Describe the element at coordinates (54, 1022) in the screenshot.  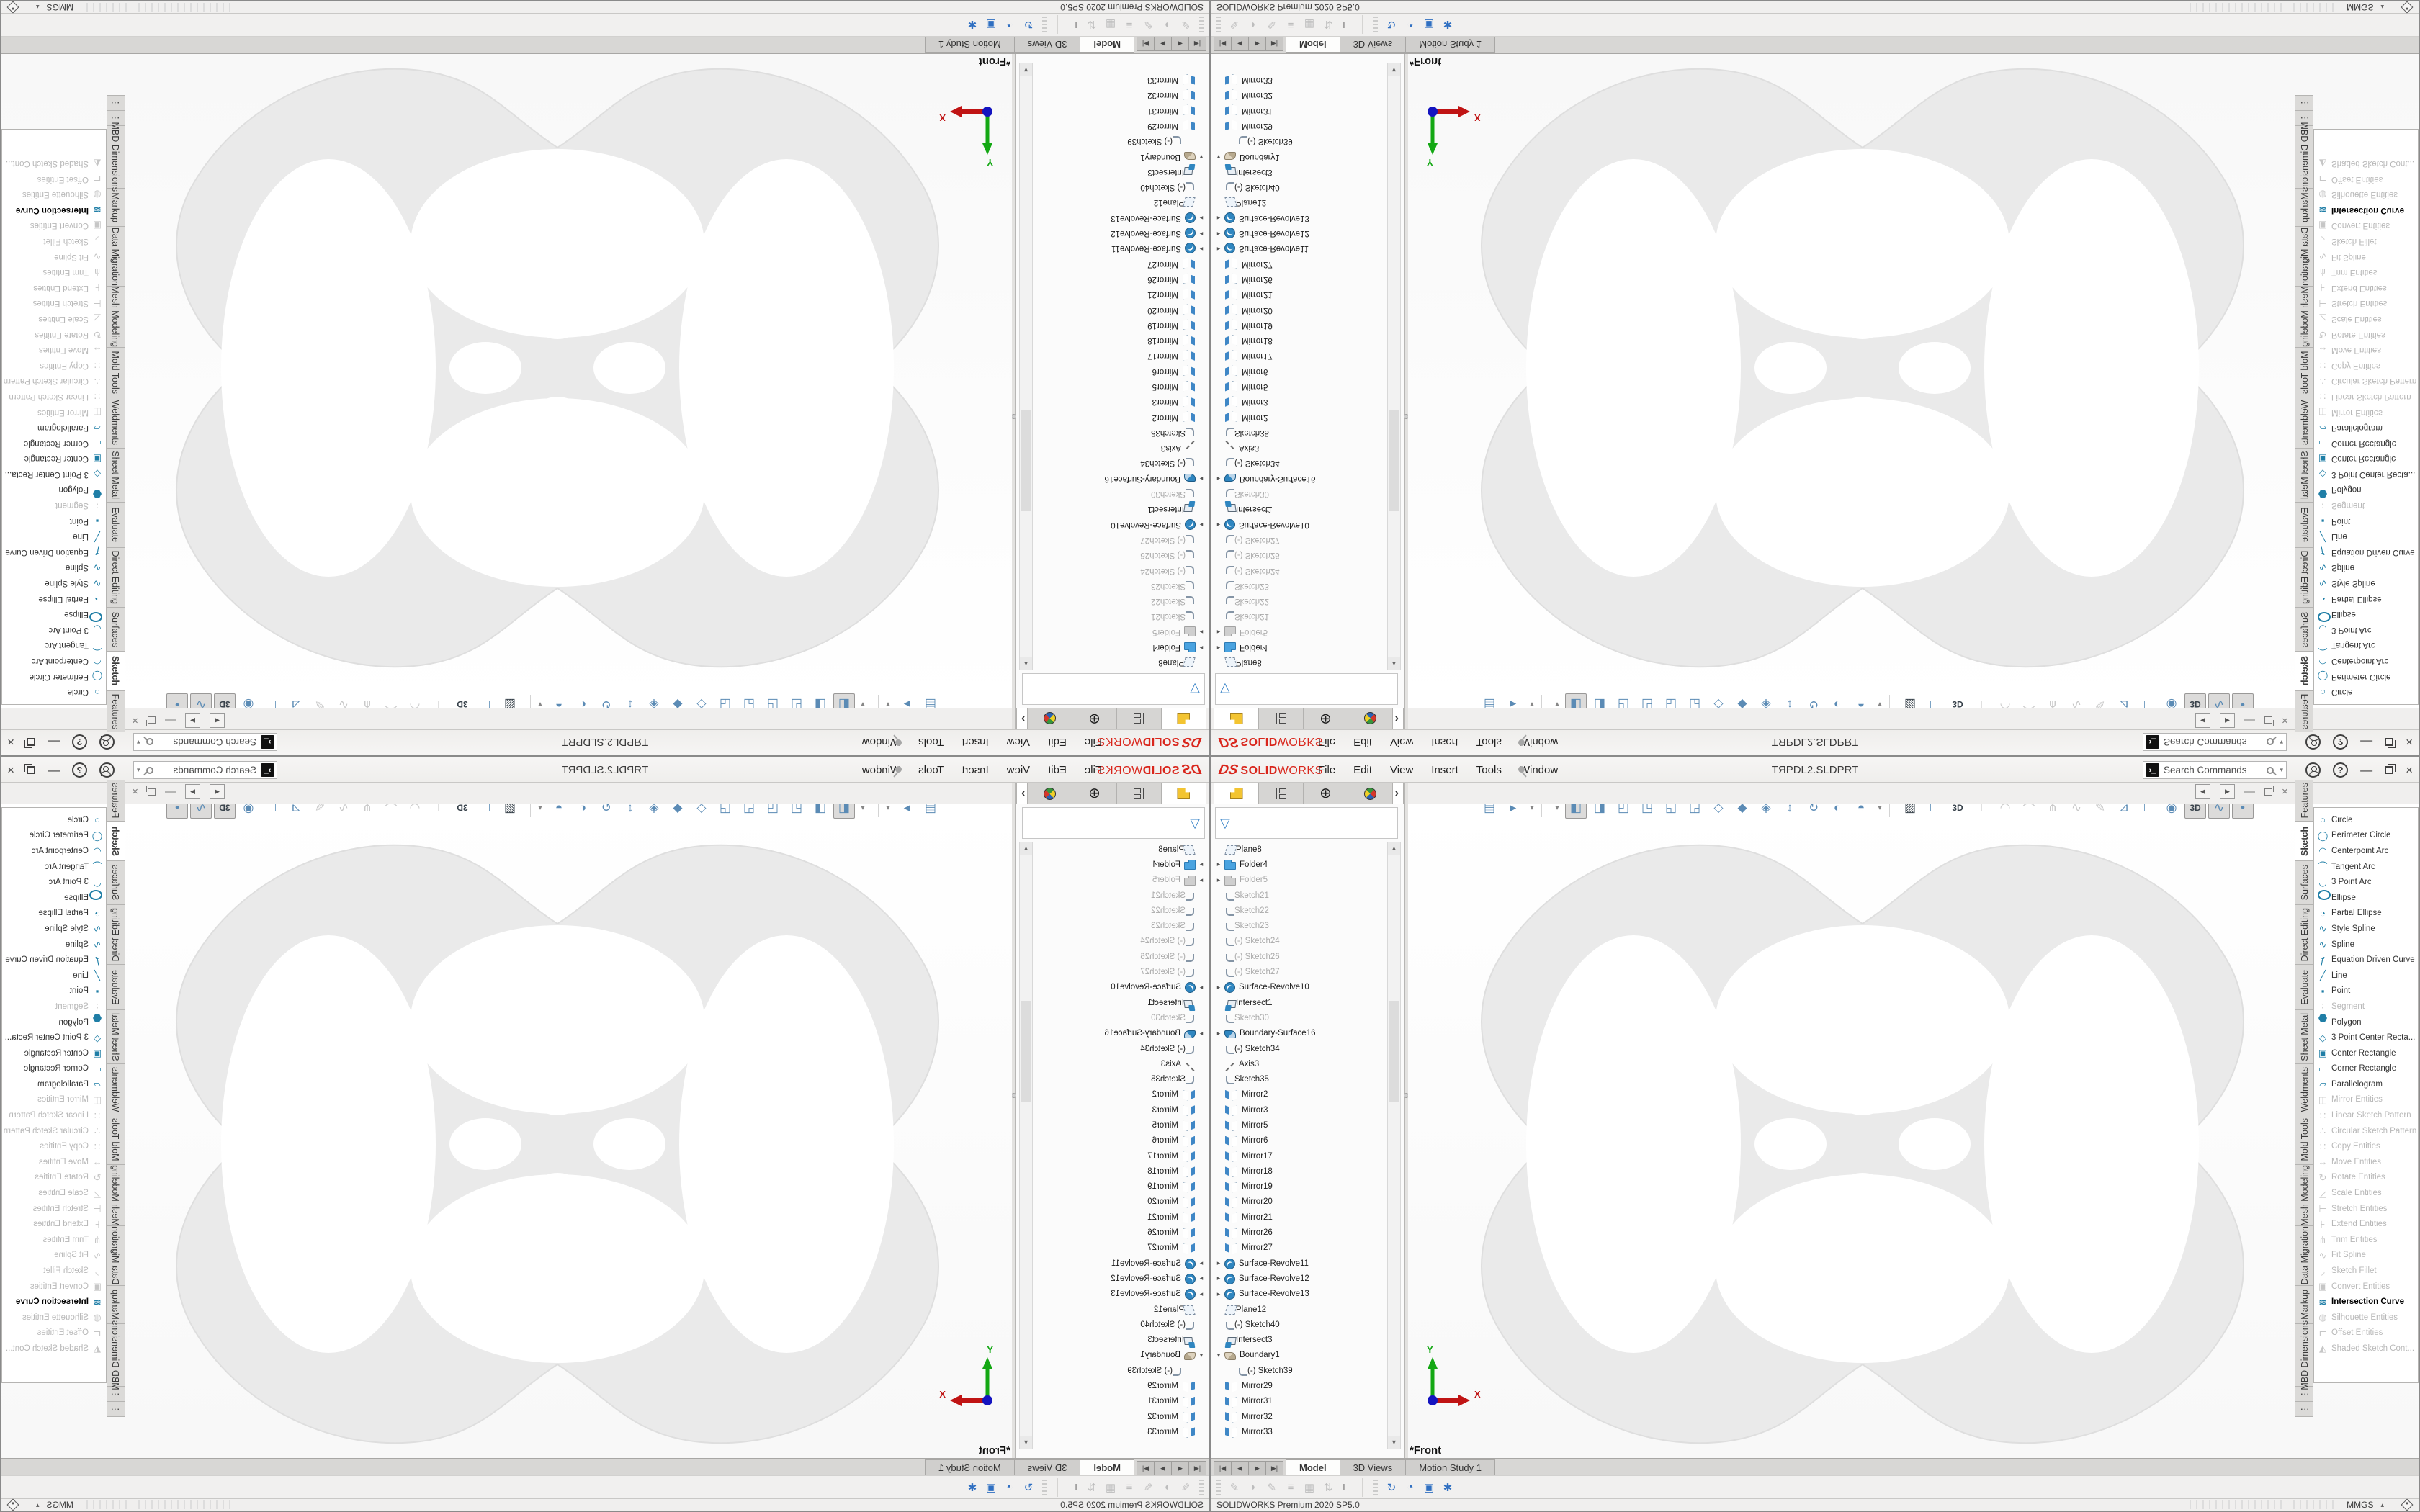
I see `sketch-tool-item: Polygon` at that location.